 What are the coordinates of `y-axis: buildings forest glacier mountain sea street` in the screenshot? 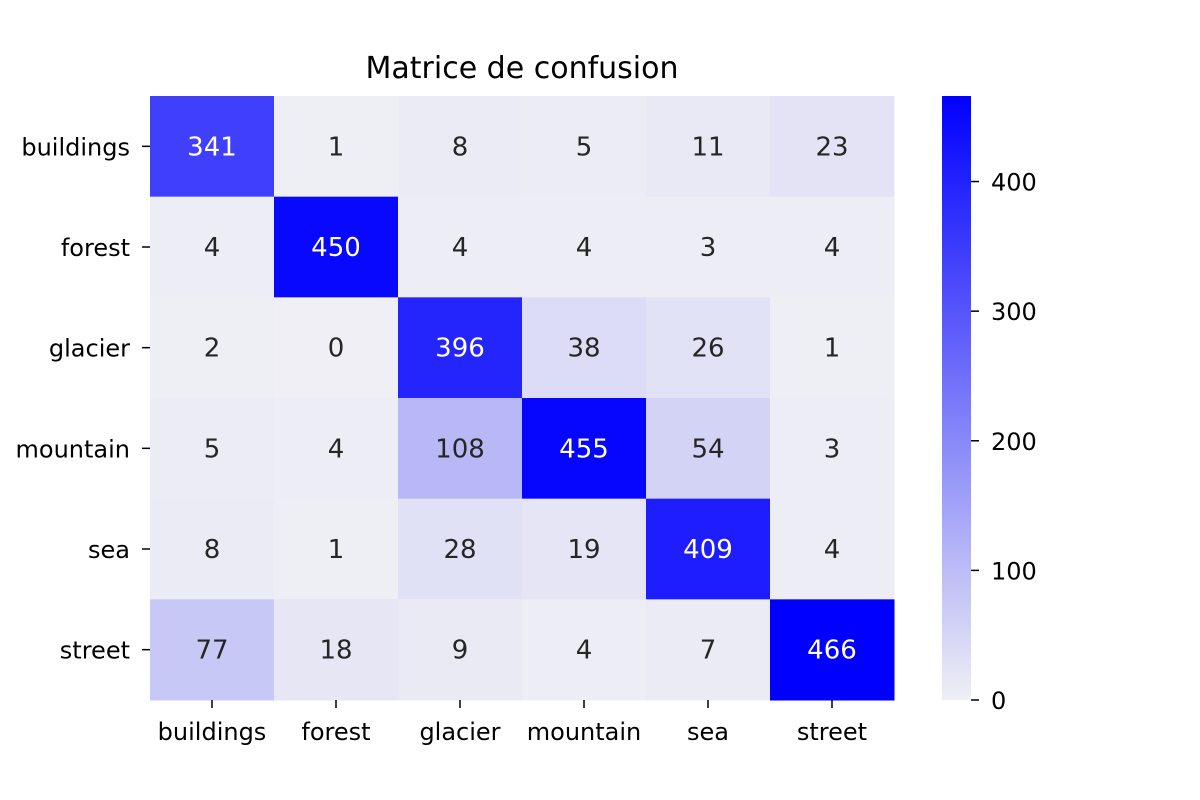 It's located at (83, 399).